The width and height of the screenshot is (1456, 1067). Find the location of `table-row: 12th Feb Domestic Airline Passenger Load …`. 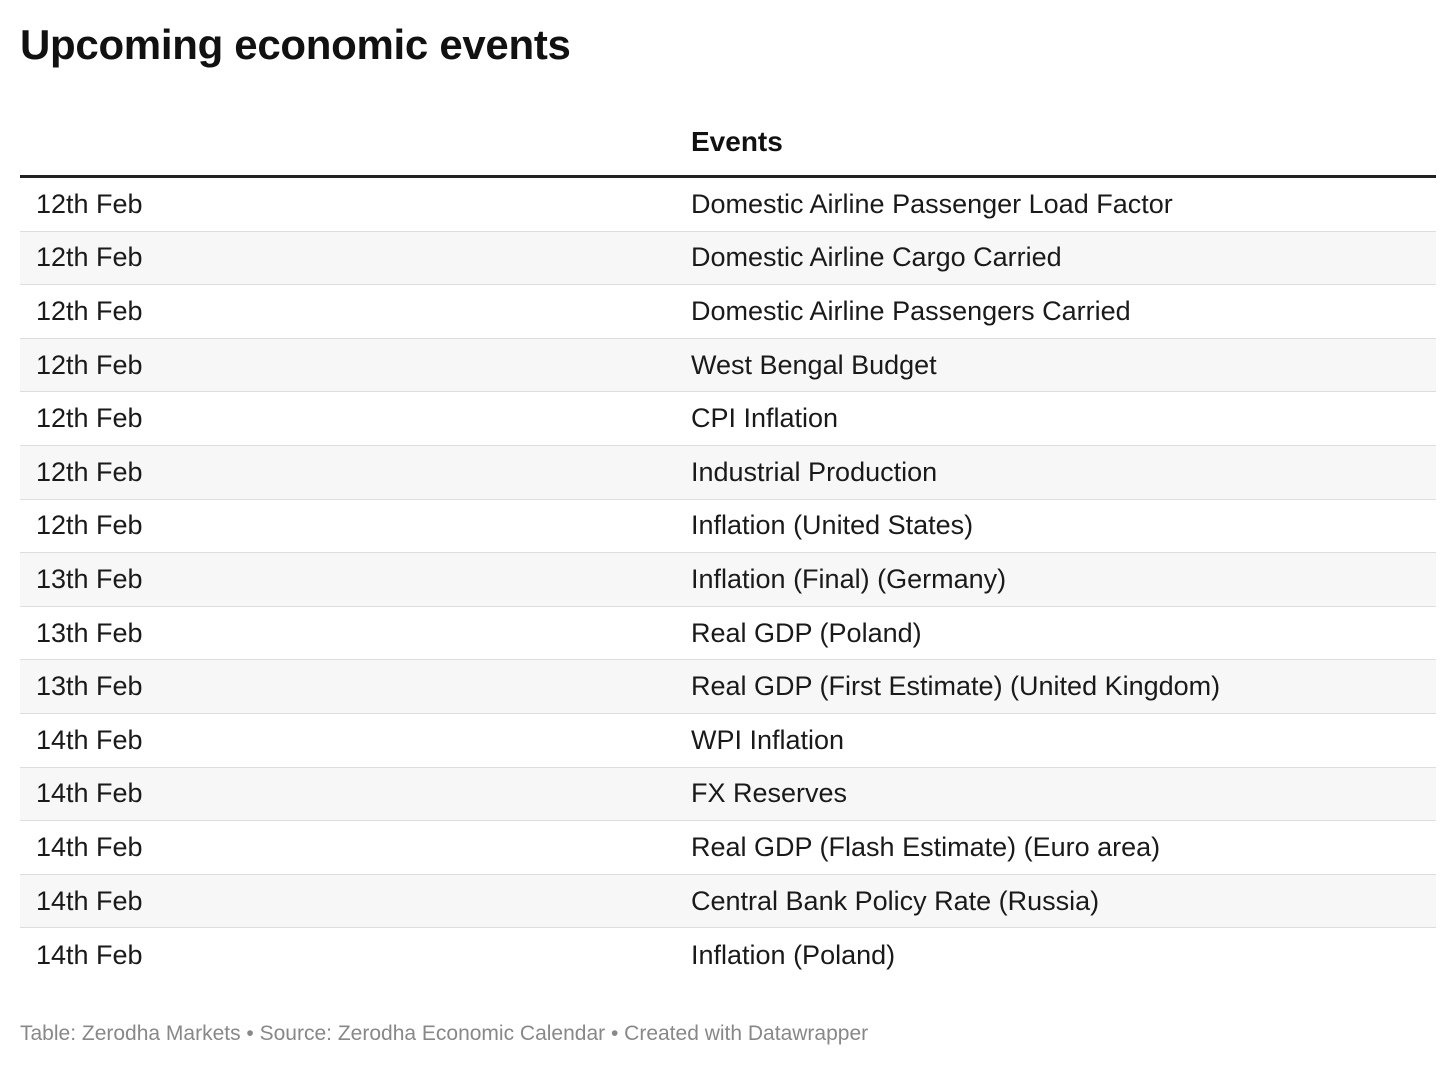

table-row: 12th Feb Domestic Airline Passenger Load … is located at coordinates (728, 205).